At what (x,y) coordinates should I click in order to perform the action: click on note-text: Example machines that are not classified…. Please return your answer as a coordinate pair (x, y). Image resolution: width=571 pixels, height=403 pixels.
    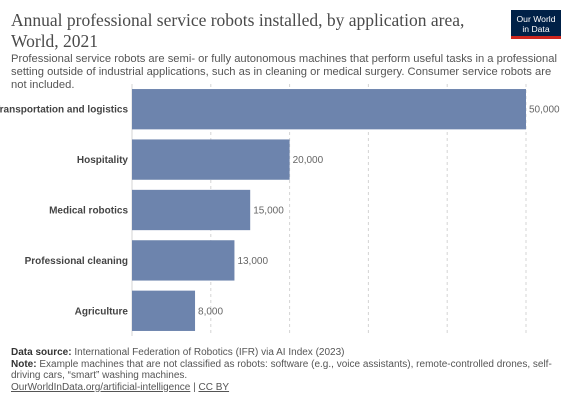
    Looking at the image, I should click on (281, 370).